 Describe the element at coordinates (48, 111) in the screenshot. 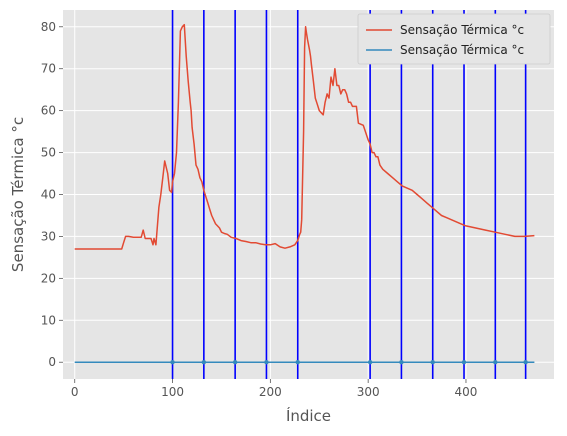

I see `y-tick-label: 60` at that location.